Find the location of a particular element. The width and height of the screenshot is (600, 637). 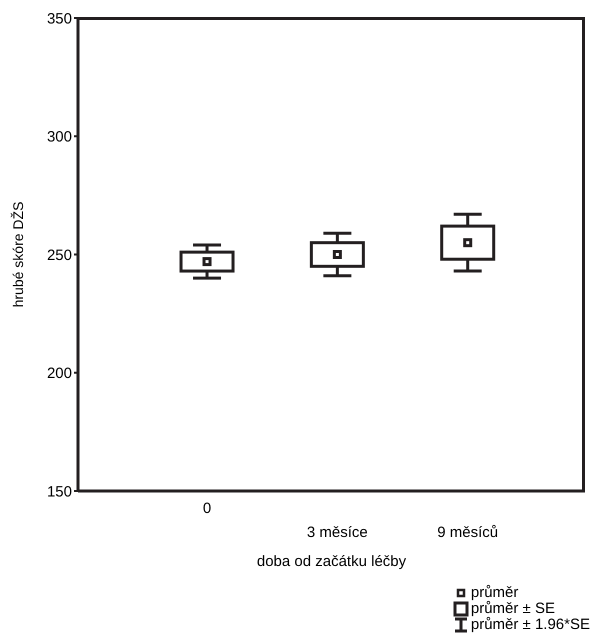

x-tick-label: 0 is located at coordinates (207, 508).